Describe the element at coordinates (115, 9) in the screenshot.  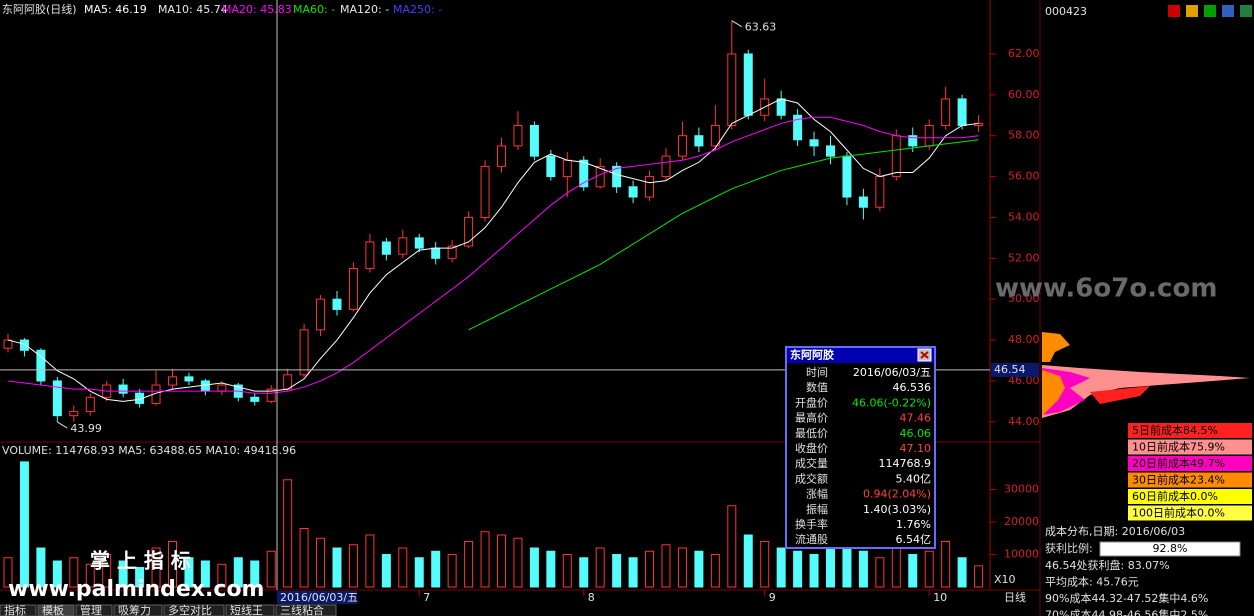
I see `legend-entry: MA5: 46.19` at that location.